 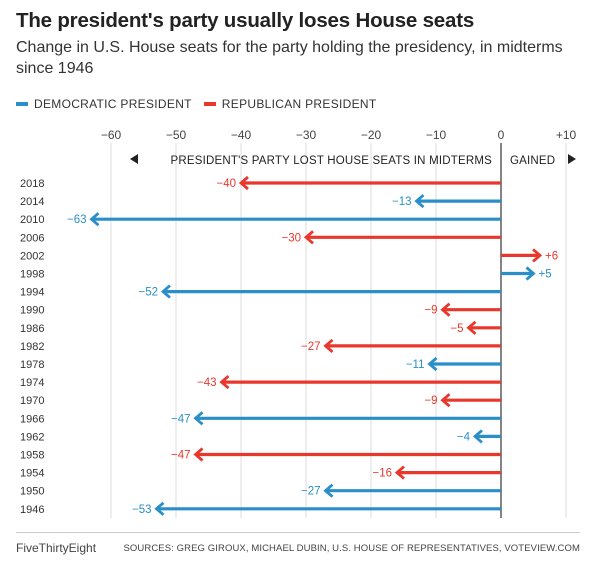 I want to click on year-label: 2014, so click(x=32, y=202).